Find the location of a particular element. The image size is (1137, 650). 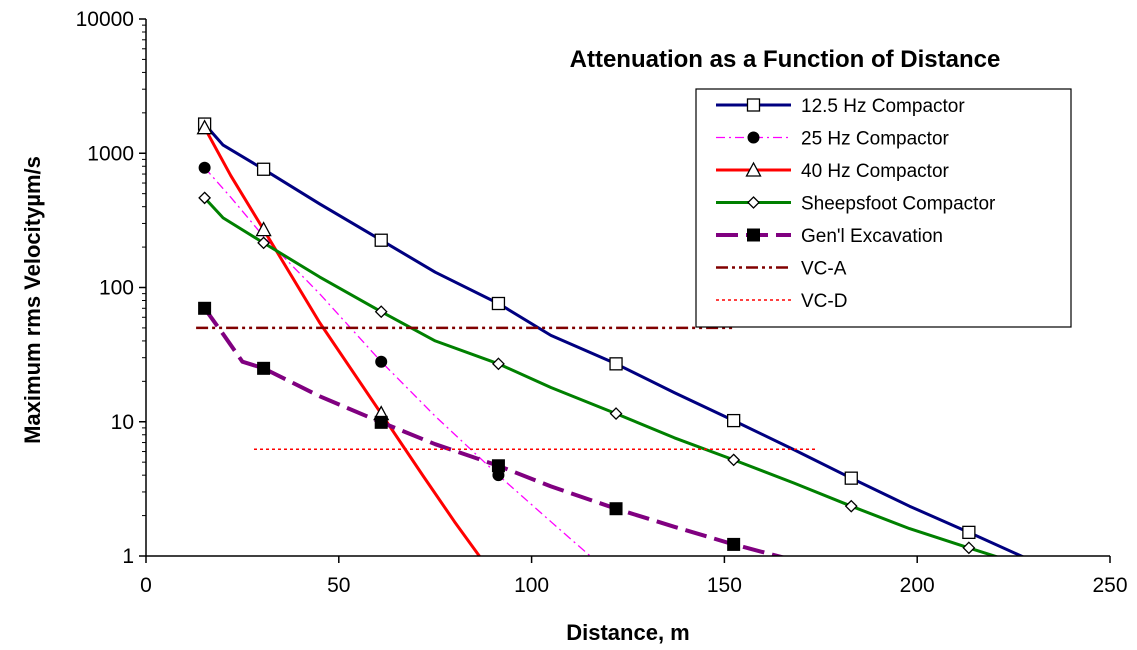

x-tick-label: 150 is located at coordinates (724, 585).